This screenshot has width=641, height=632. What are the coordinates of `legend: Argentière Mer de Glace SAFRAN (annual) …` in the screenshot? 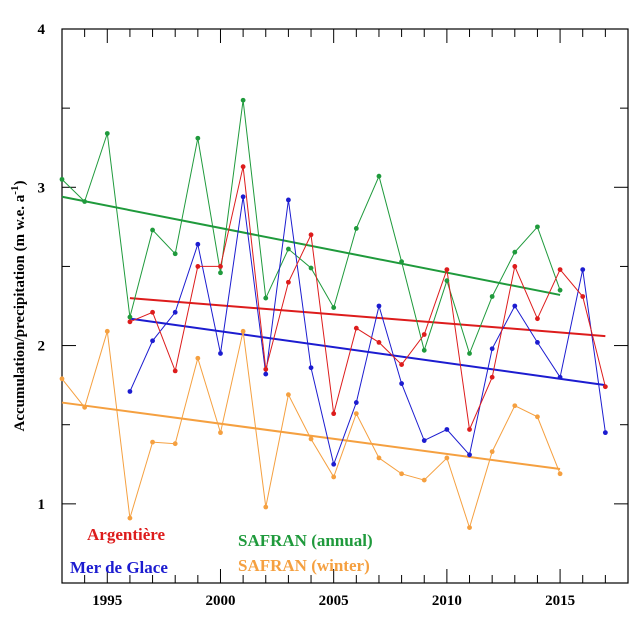 It's located at (221, 551).